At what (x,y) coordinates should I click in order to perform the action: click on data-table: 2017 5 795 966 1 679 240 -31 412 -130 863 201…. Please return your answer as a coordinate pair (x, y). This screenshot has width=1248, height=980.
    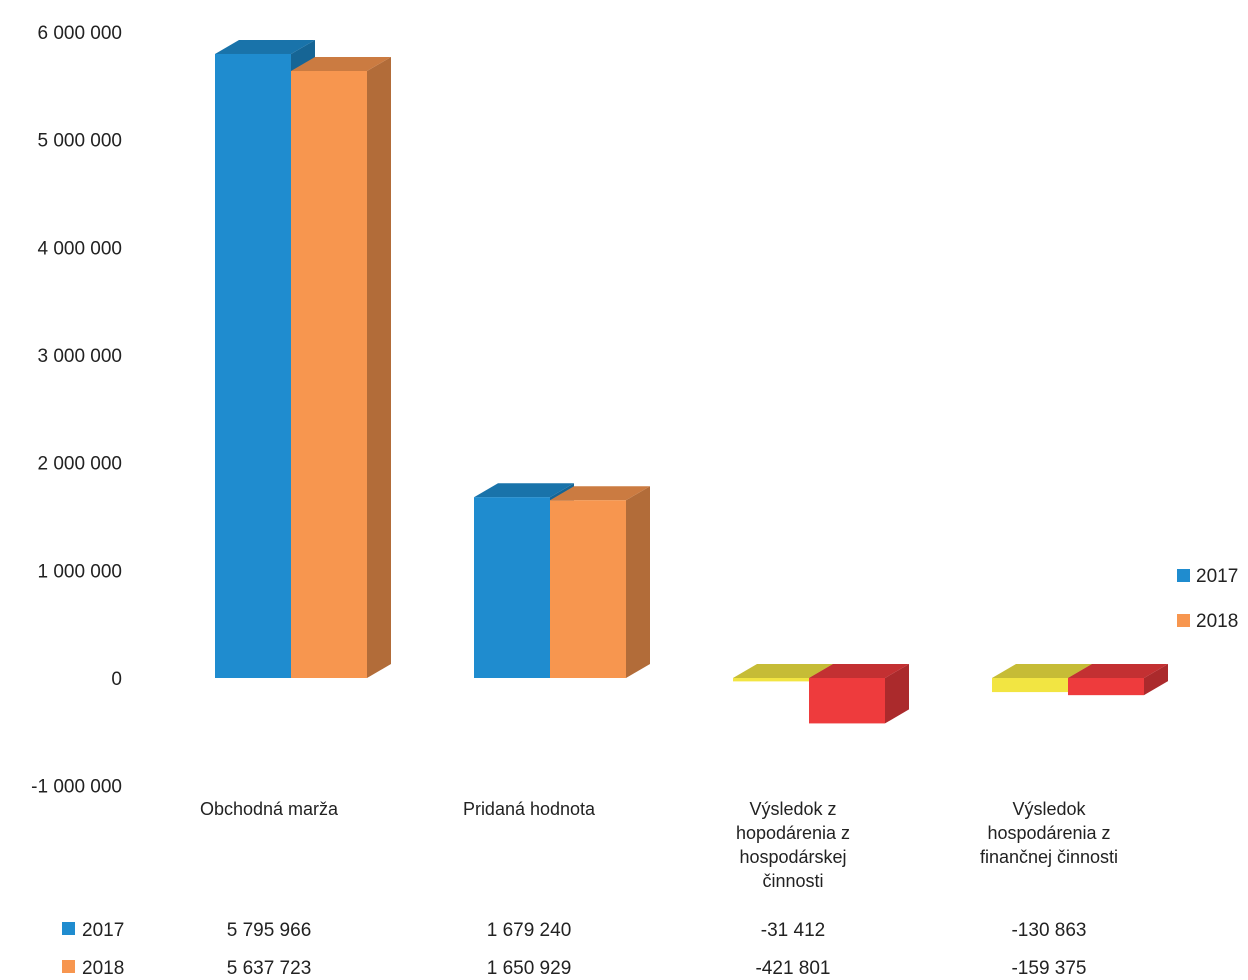
    Looking at the image, I should click on (574, 949).